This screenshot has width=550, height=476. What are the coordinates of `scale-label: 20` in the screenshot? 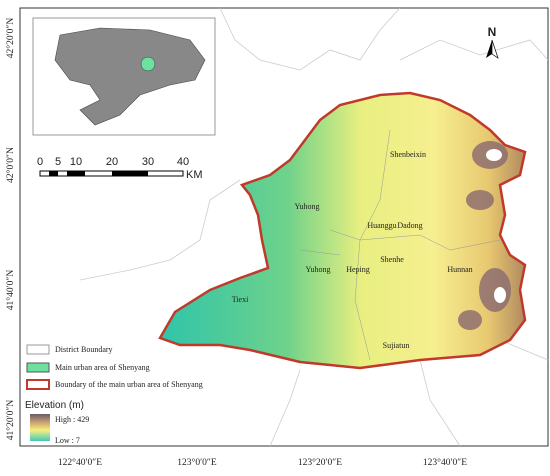 It's located at (112, 162).